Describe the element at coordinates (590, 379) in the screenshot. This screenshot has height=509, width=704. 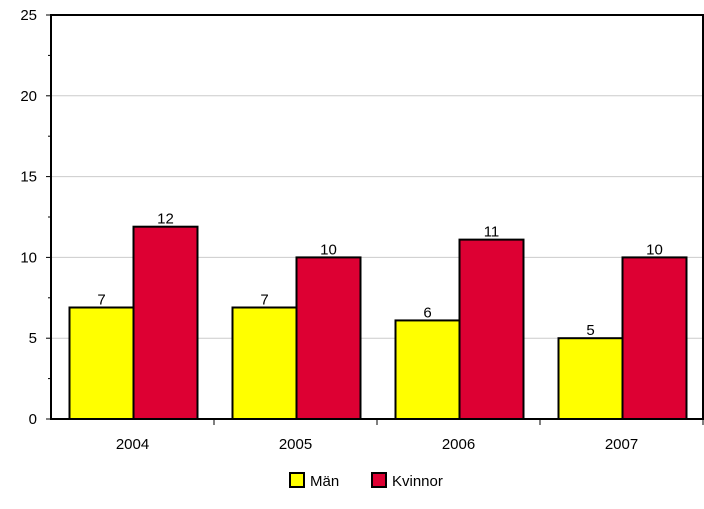
I see `bar-män-2007` at that location.